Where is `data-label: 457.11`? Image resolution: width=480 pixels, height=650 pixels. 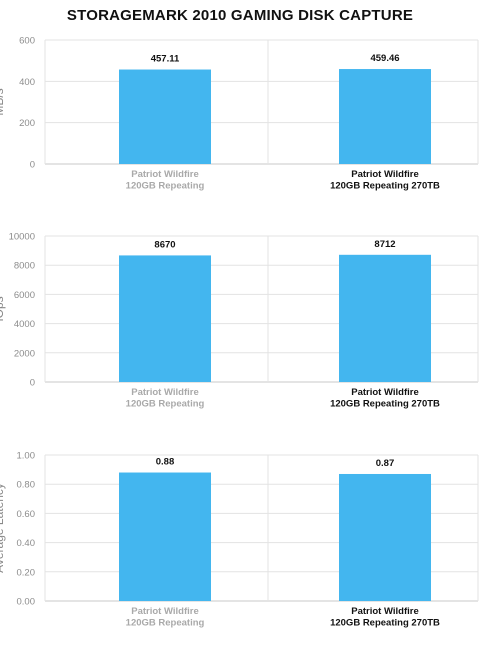
data-label: 457.11 is located at coordinates (165, 59).